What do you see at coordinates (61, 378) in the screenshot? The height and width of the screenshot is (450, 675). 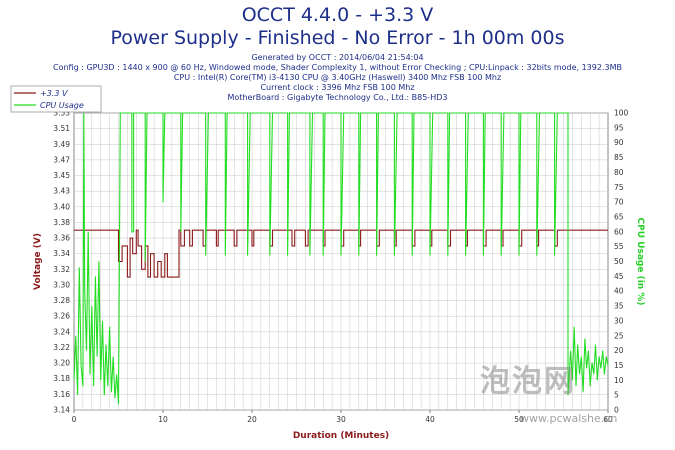 I see `y-left-tick-label: 3.18` at bounding box center [61, 378].